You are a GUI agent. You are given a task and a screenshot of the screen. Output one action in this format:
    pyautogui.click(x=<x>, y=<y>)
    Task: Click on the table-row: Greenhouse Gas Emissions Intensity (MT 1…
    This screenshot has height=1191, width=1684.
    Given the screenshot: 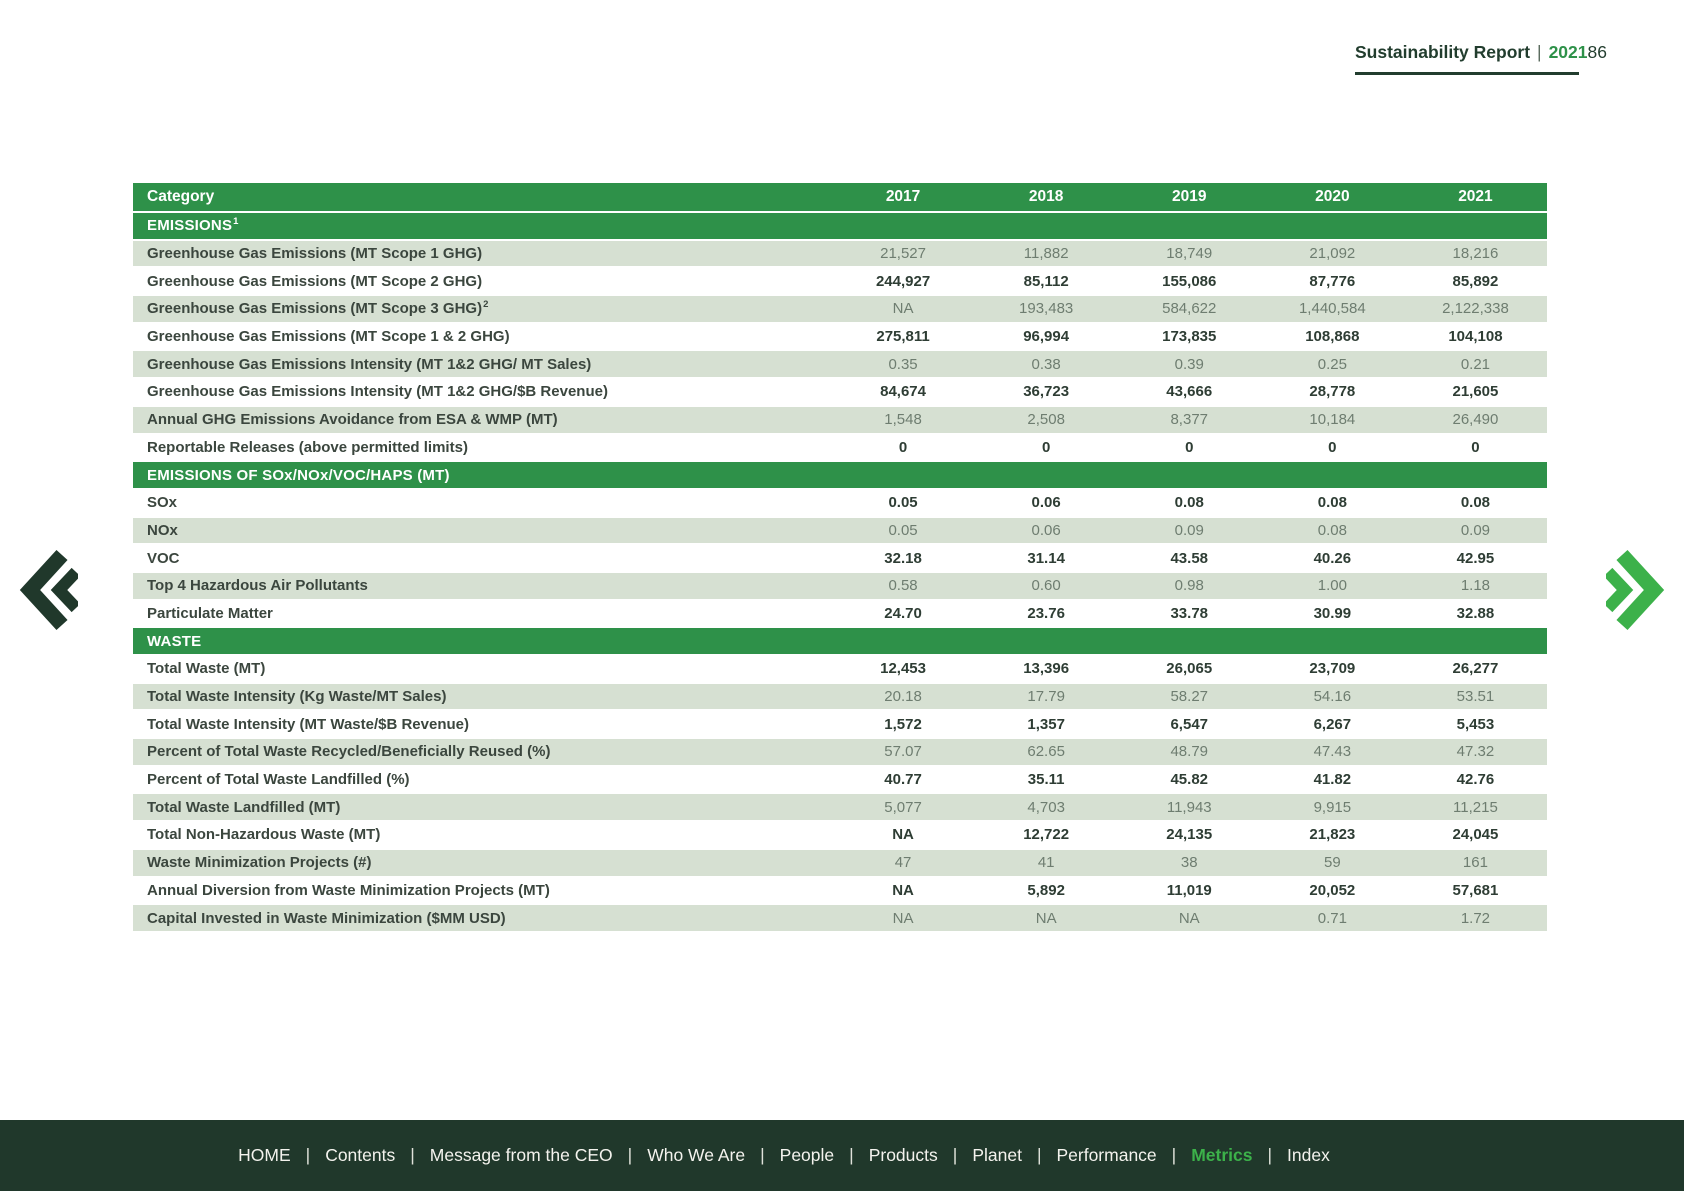 What is the action you would take?
    pyautogui.click(x=840, y=365)
    